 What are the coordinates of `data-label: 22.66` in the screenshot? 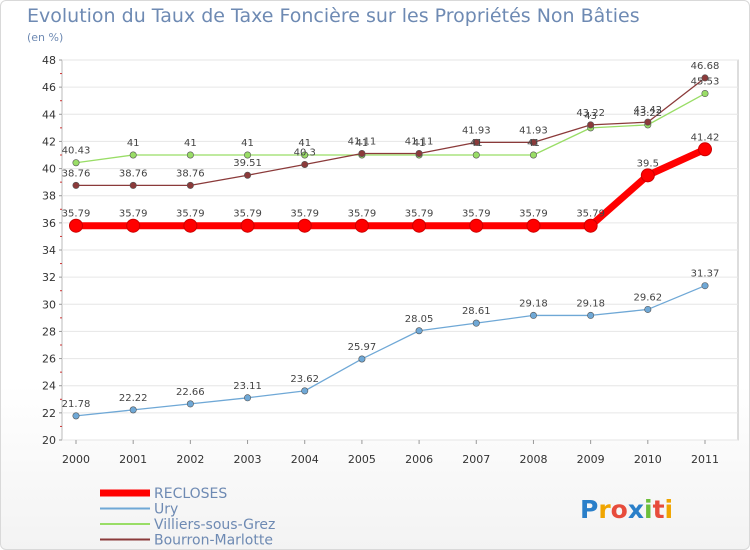 It's located at (190, 392).